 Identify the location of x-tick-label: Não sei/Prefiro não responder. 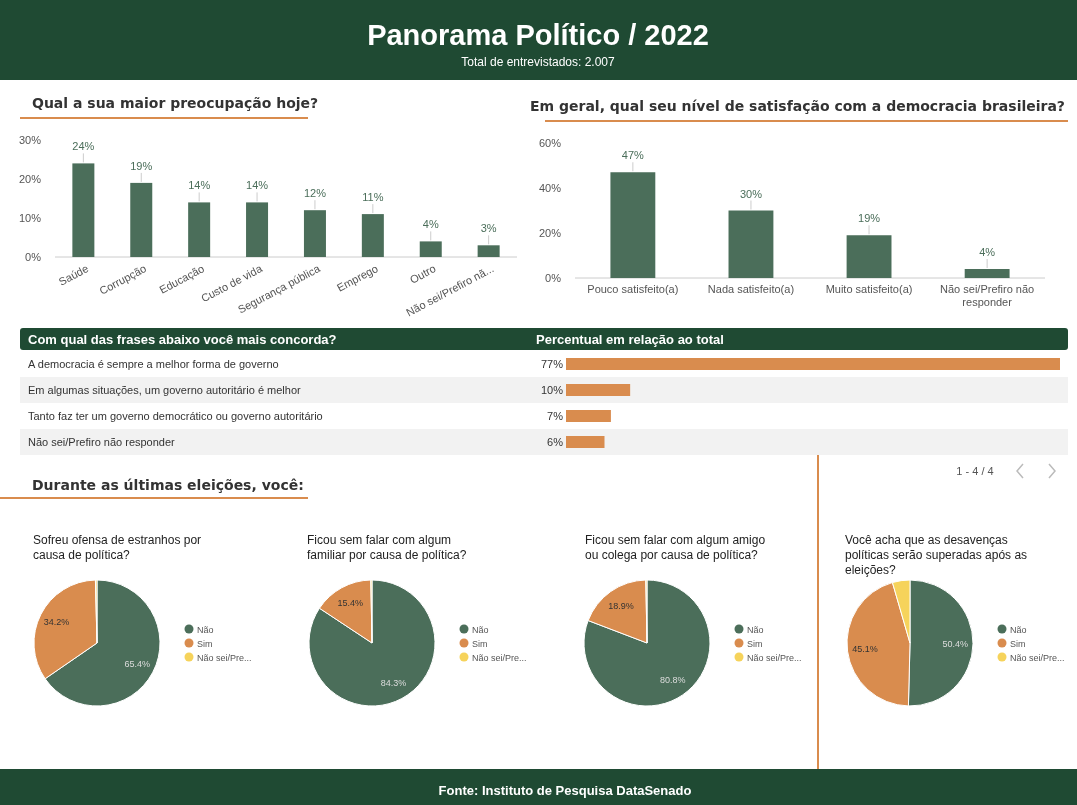
(987, 295).